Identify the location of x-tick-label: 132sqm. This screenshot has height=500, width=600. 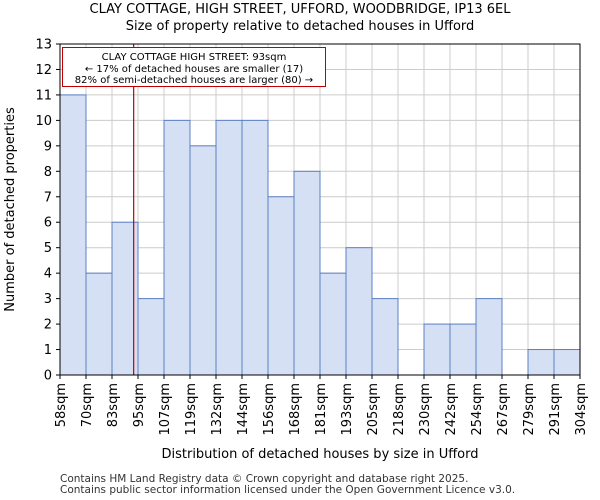
(217, 409).